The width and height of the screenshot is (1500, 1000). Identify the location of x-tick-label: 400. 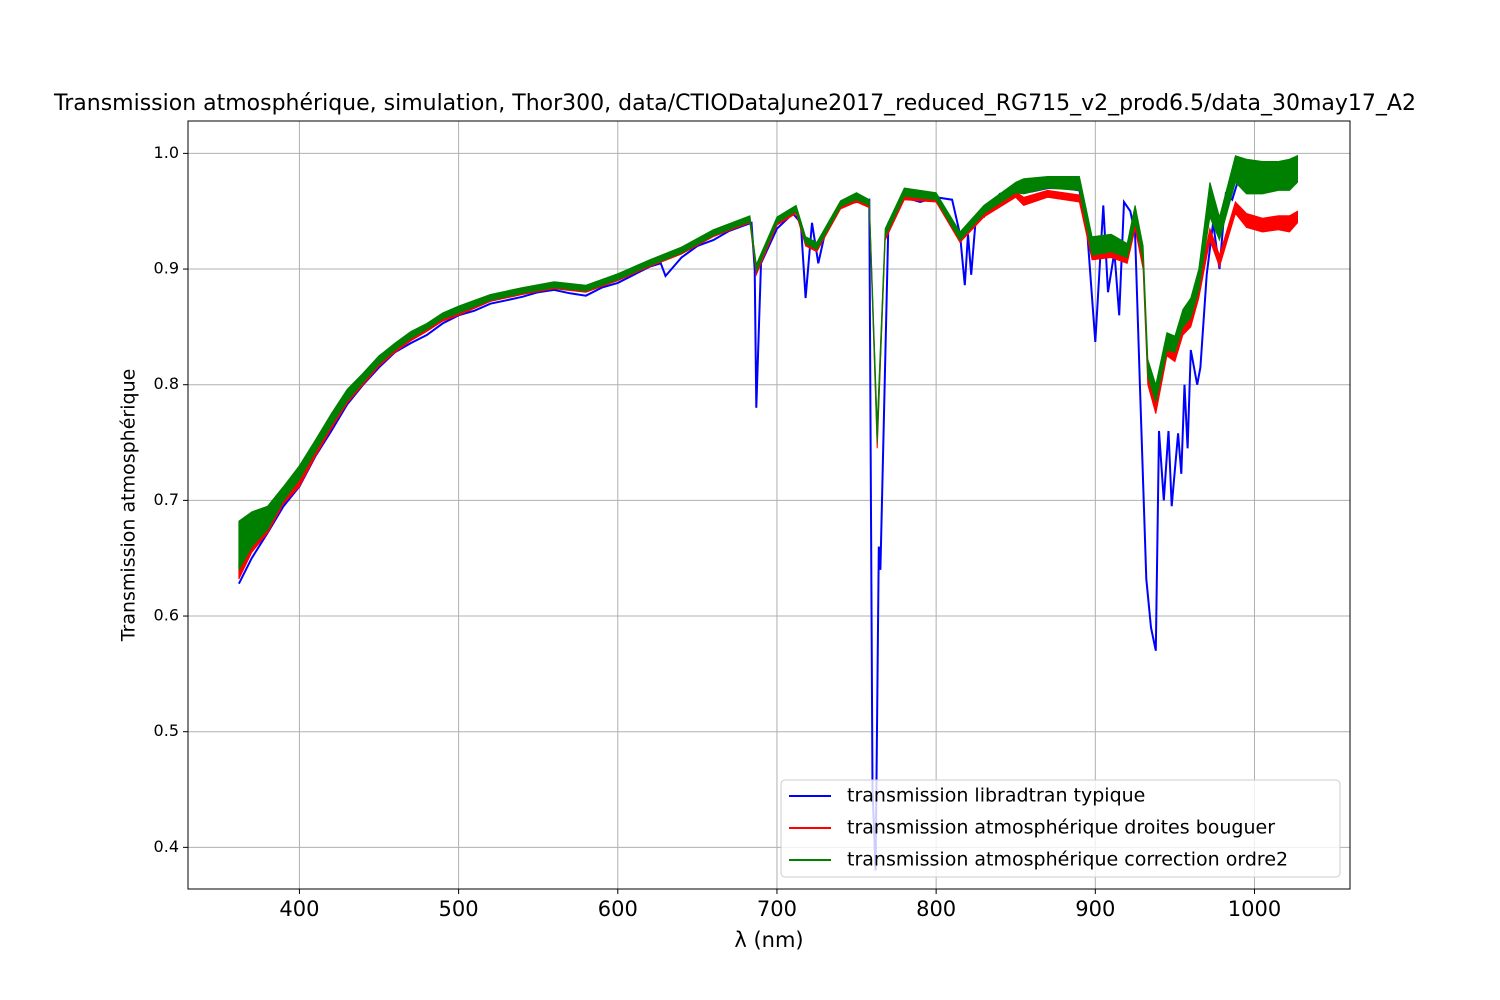
(299, 909).